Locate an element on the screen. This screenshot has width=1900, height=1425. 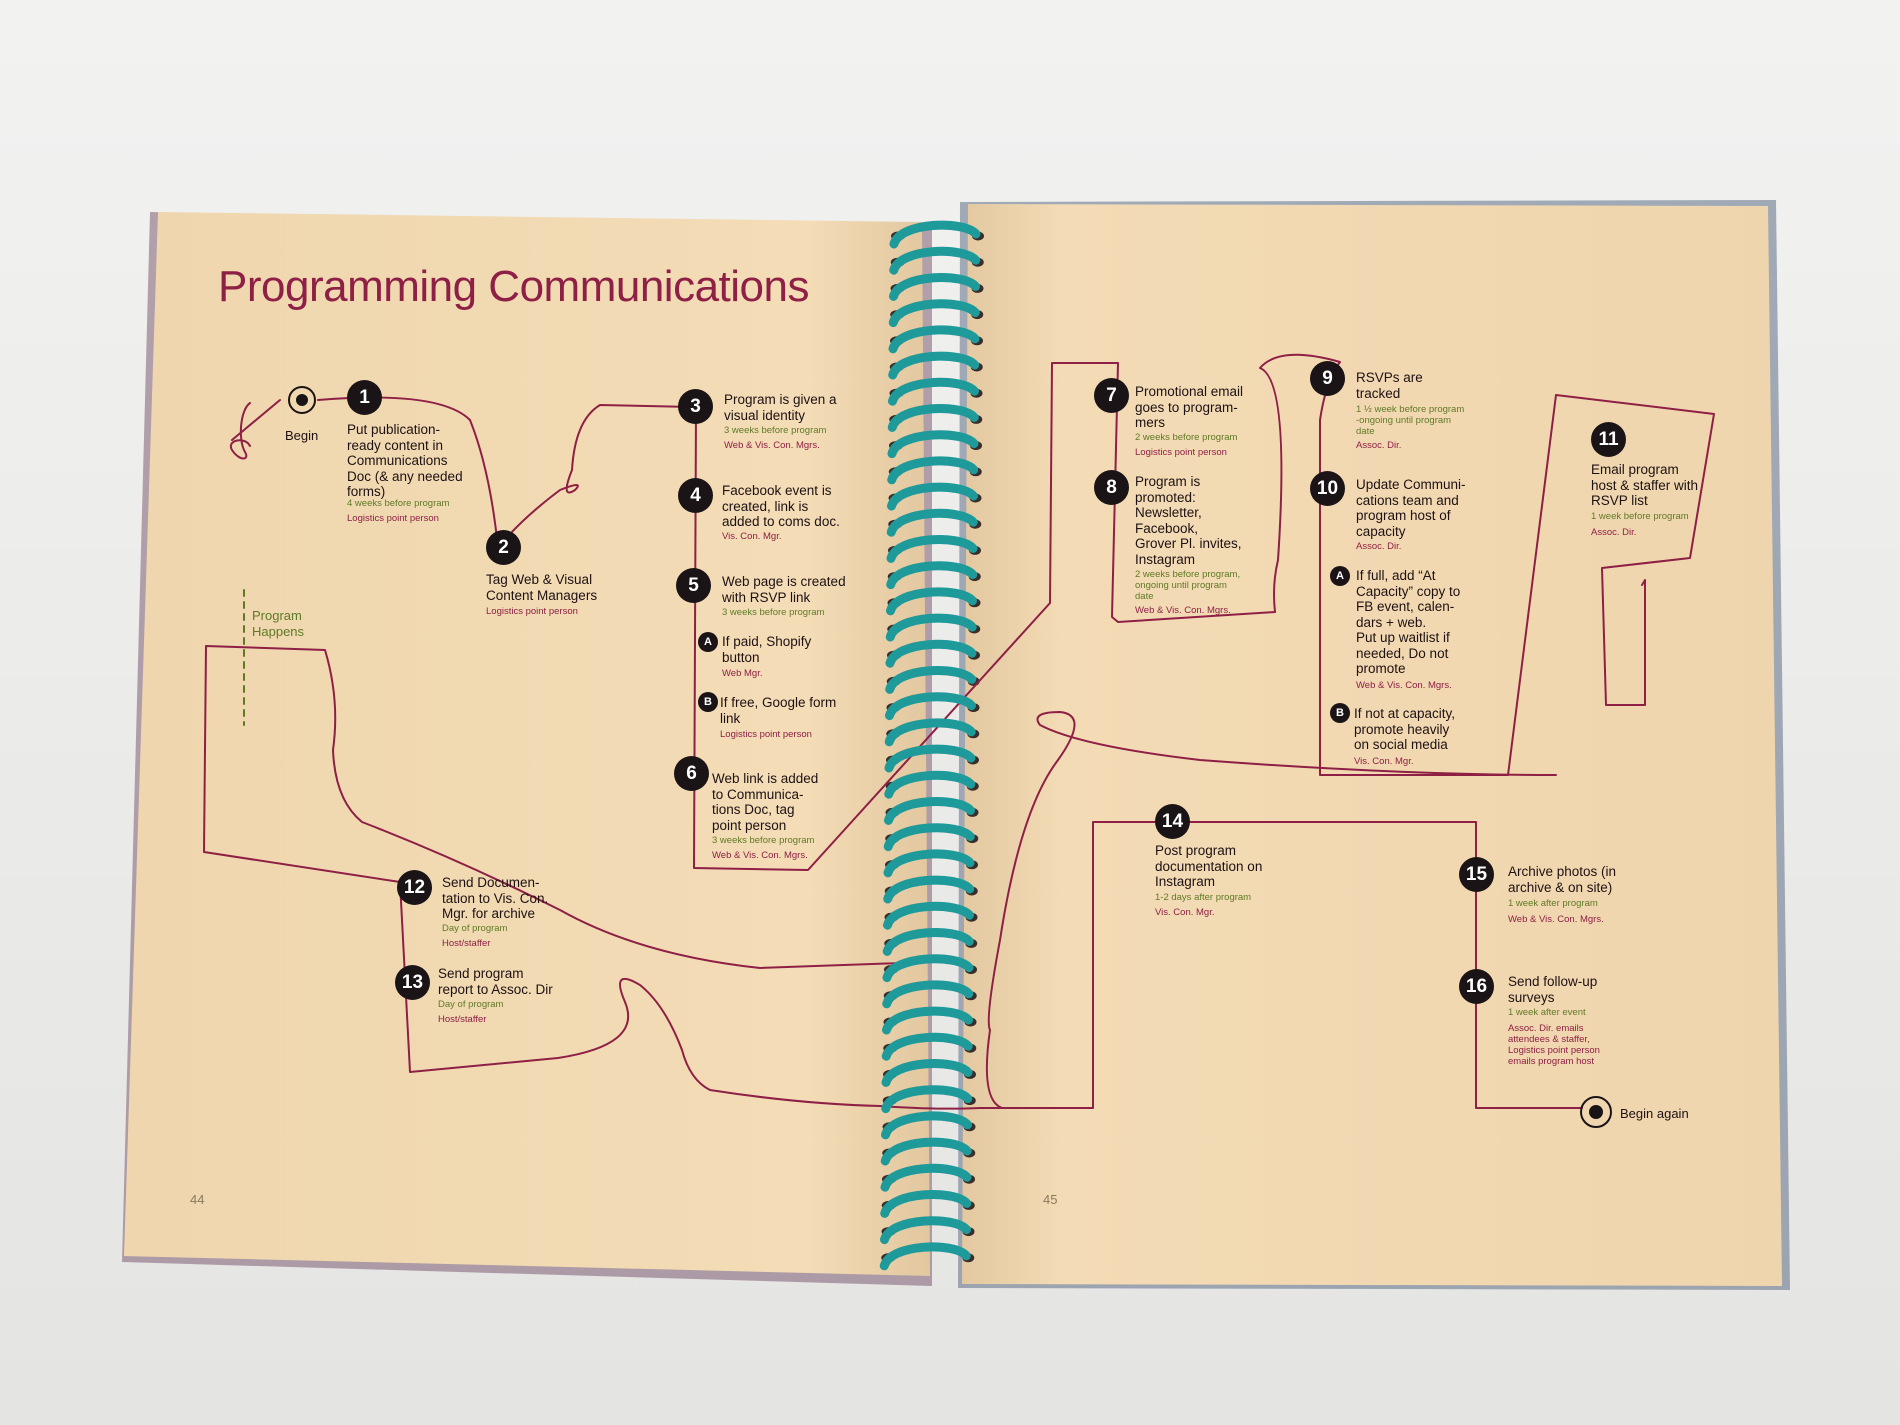
substep-not-full-marker: B is located at coordinates (1340, 713).